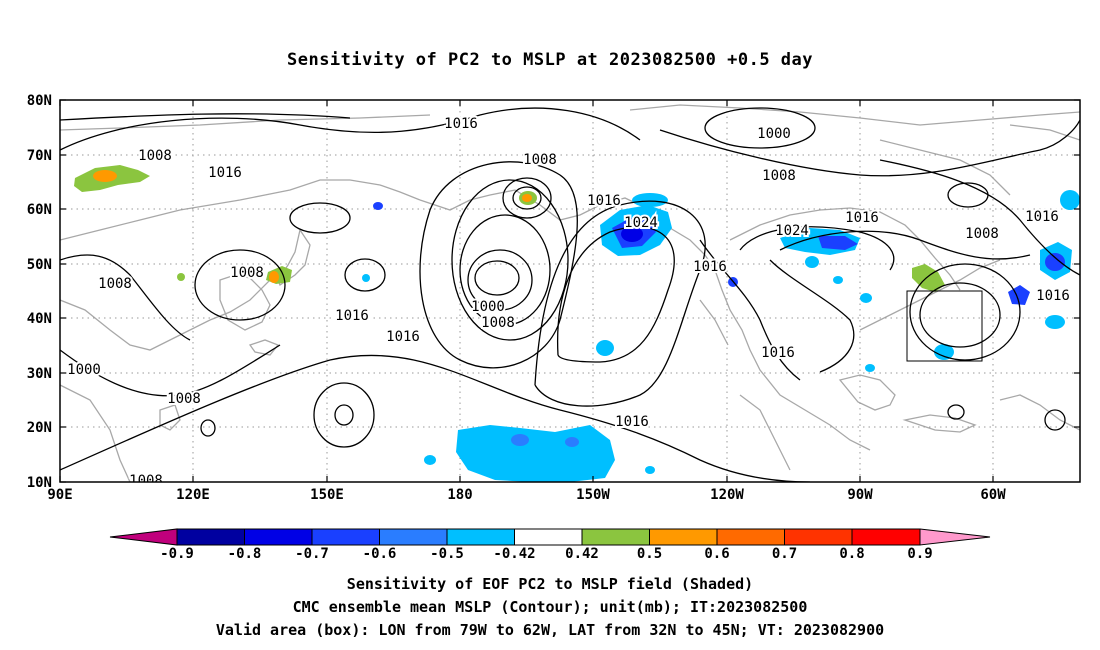  I want to click on lon-label: 150E, so click(327, 495).